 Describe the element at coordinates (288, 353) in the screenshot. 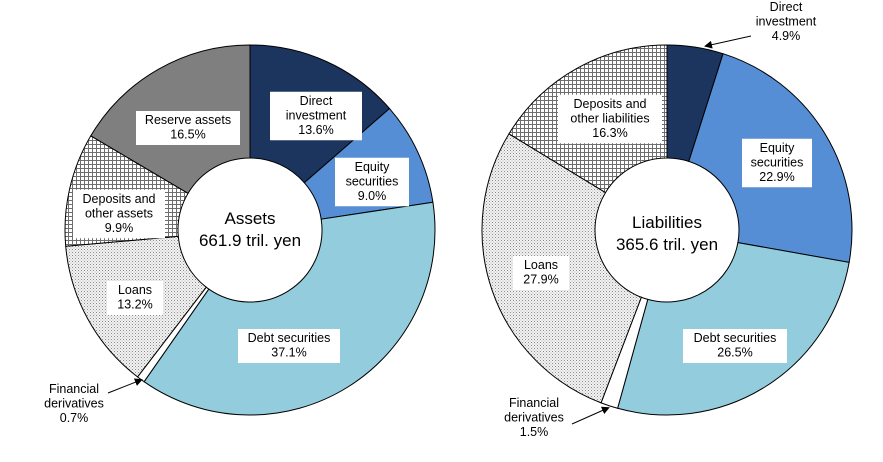

I see `slice-value-label: 37.1%` at that location.